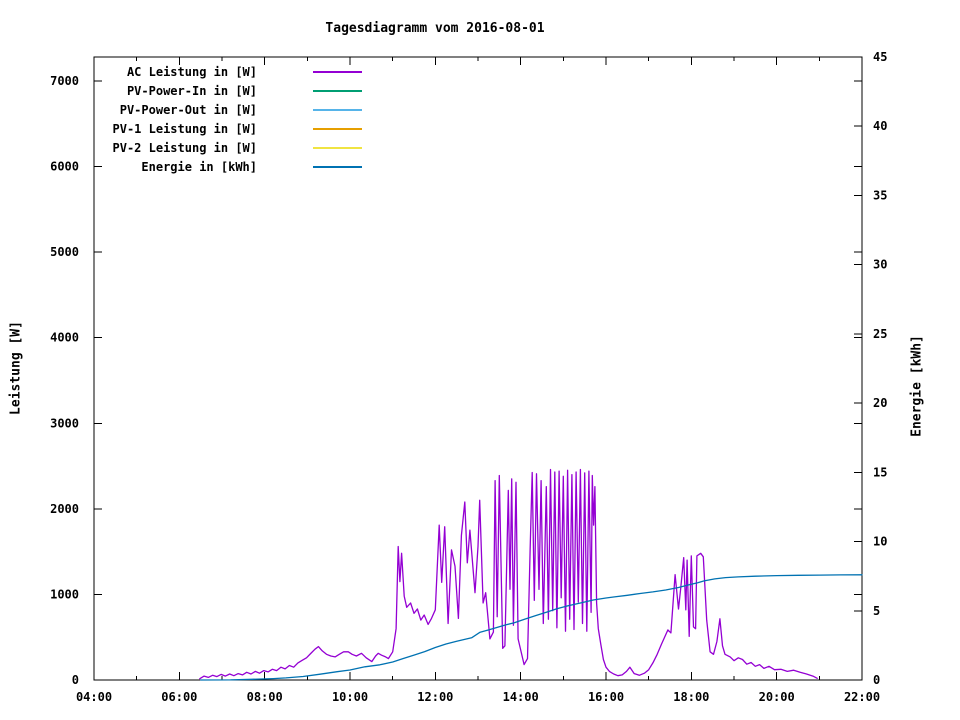 The height and width of the screenshot is (720, 960). What do you see at coordinates (64, 594) in the screenshot?
I see `y-left-tick-label: 1000` at bounding box center [64, 594].